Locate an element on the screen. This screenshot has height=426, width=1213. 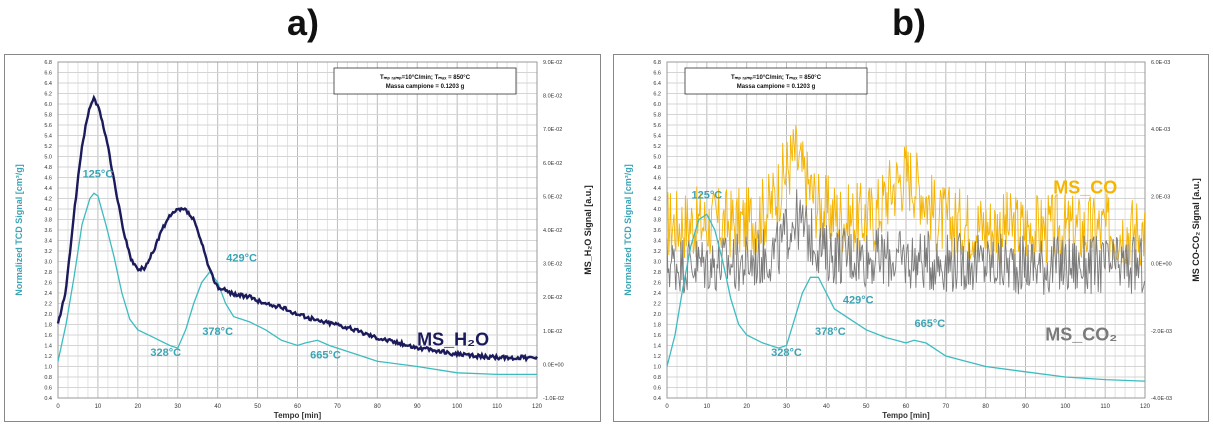
panel-label-b: b) is located at coordinates (909, 22).